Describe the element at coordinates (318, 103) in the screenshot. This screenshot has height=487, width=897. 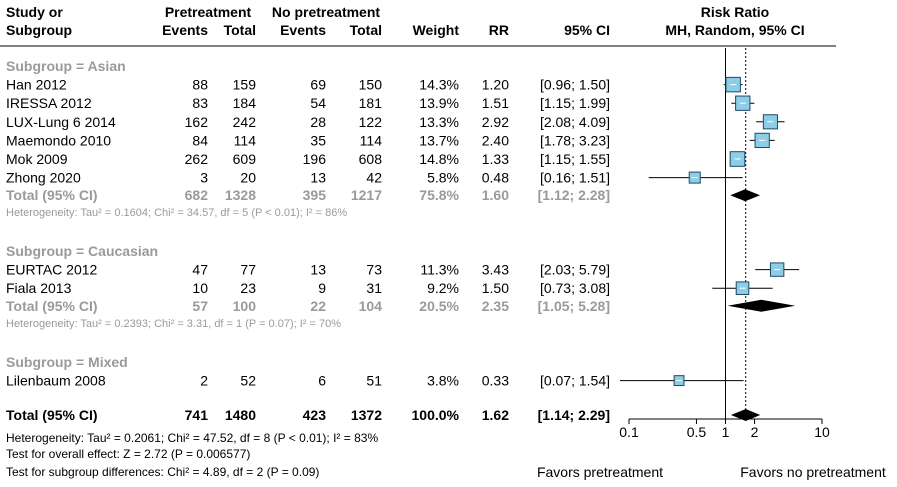
I see `events-2: 54` at that location.